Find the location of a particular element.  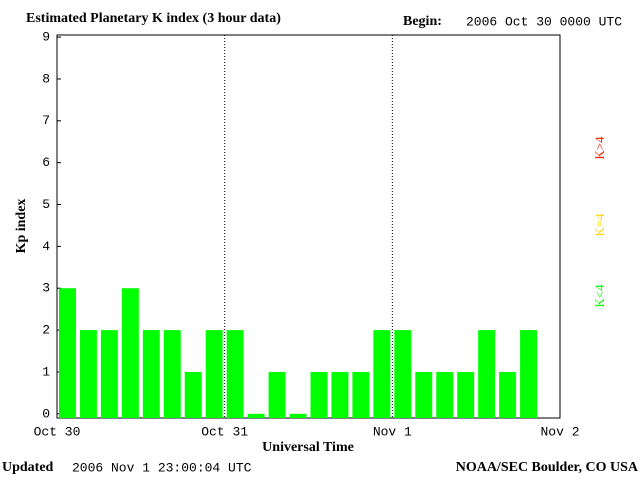

x-tick-label: Nov 2 is located at coordinates (559, 431).